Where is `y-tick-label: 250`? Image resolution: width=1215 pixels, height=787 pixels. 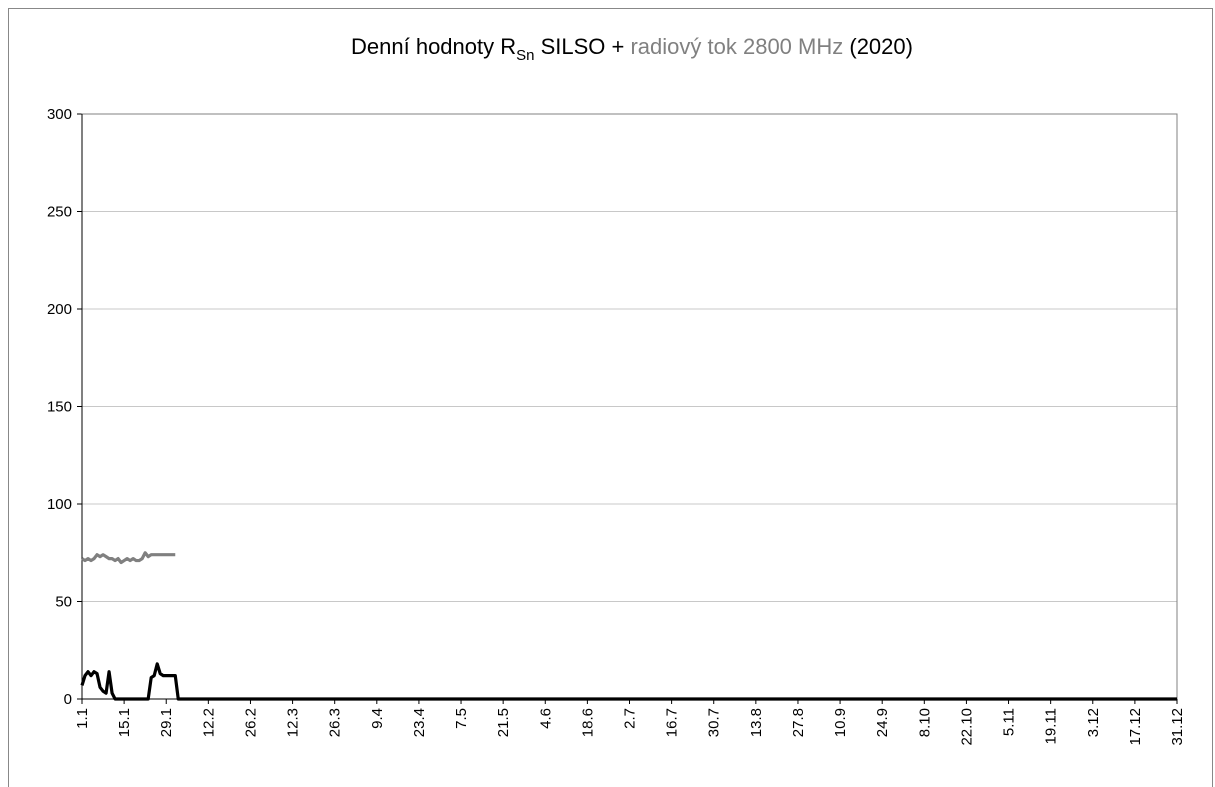
y-tick-label: 250 is located at coordinates (59, 212).